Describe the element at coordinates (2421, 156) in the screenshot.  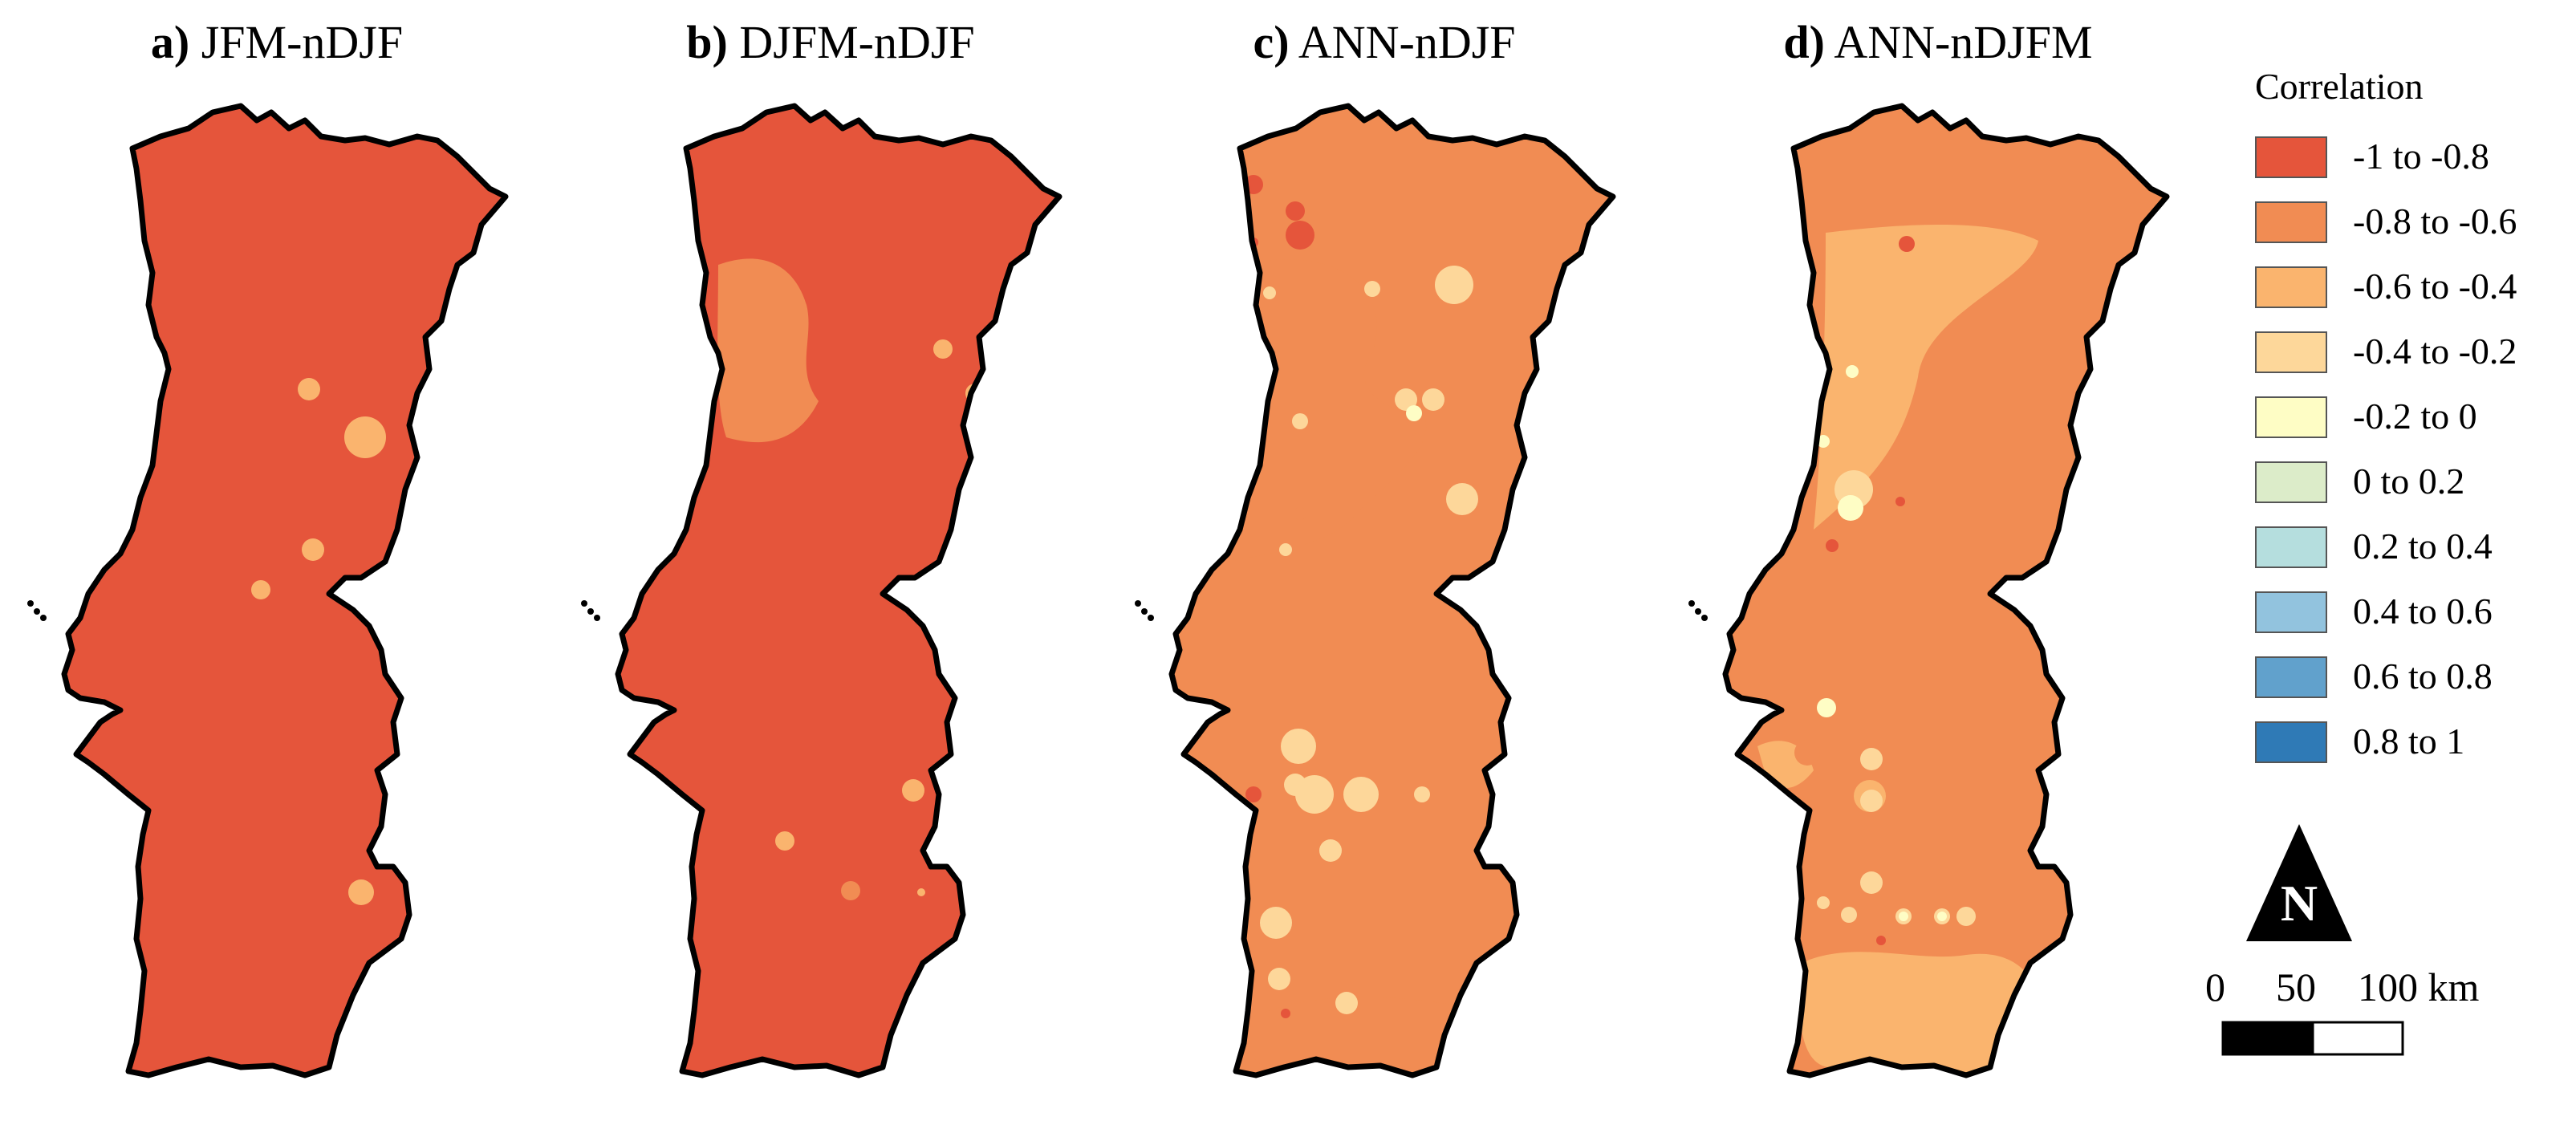
I see `legend-label: -1 to -0.8` at that location.